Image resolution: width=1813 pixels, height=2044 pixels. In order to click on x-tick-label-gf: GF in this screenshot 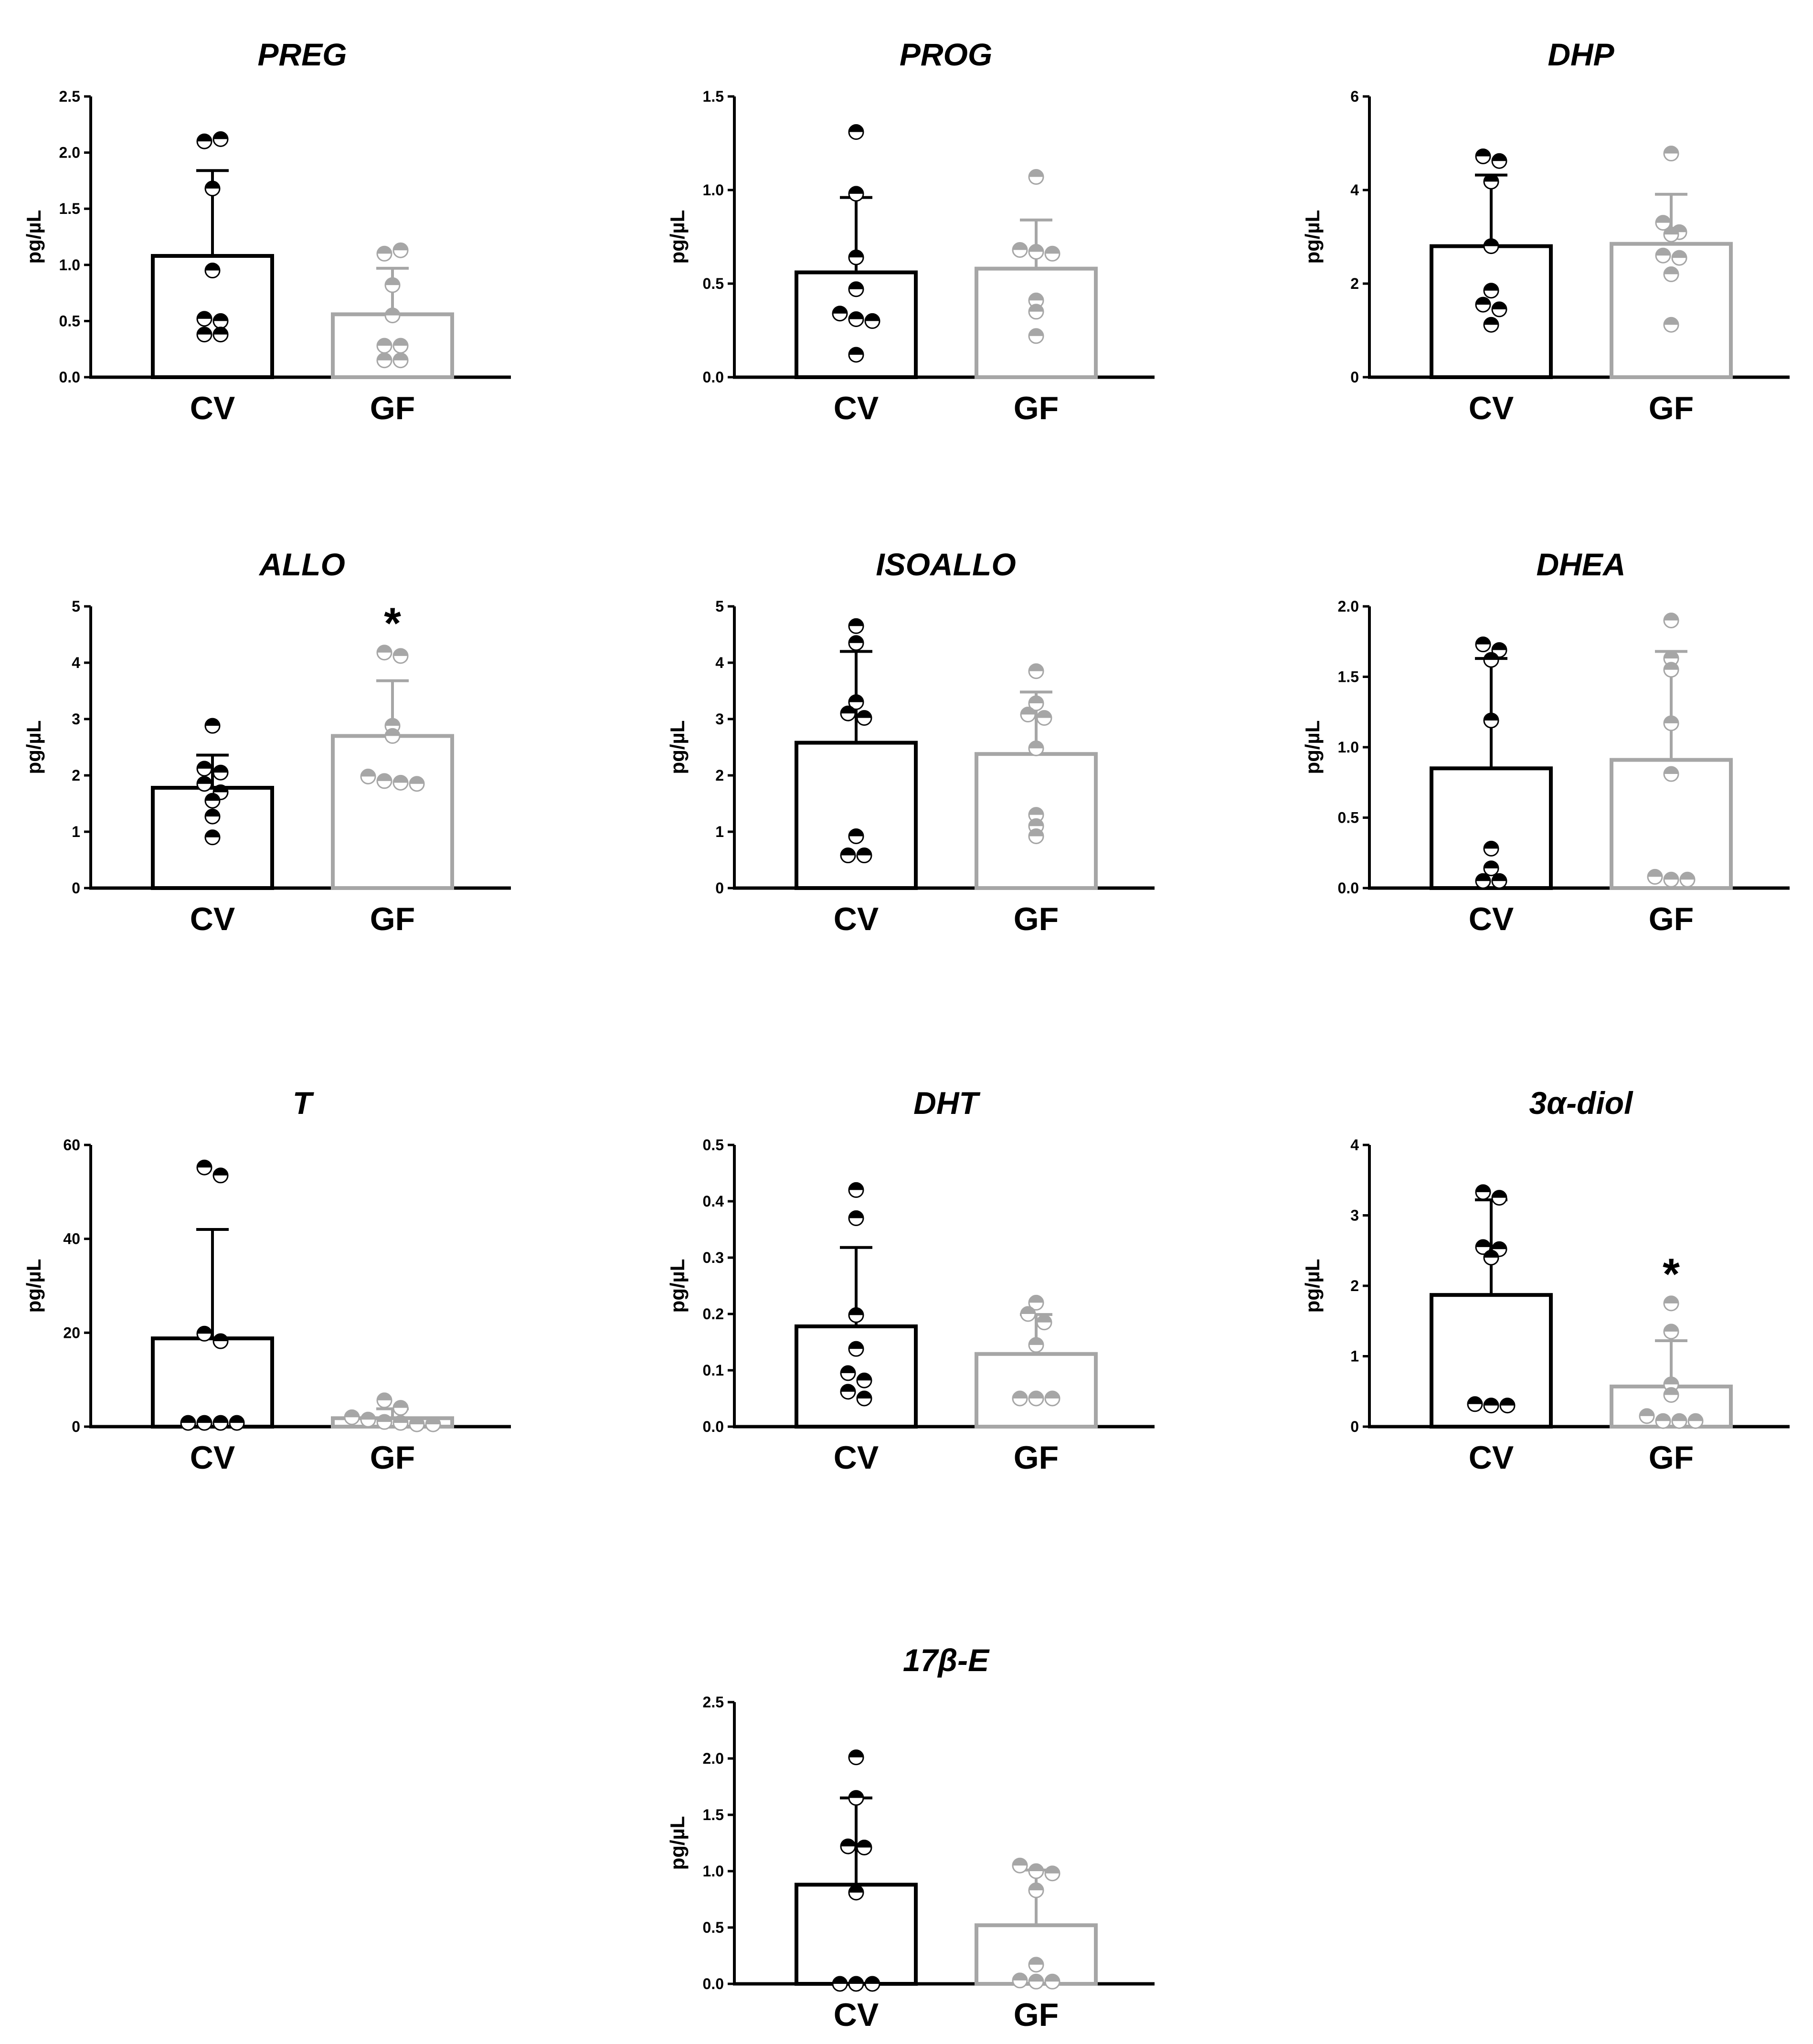, I will do `click(392, 1458)`.